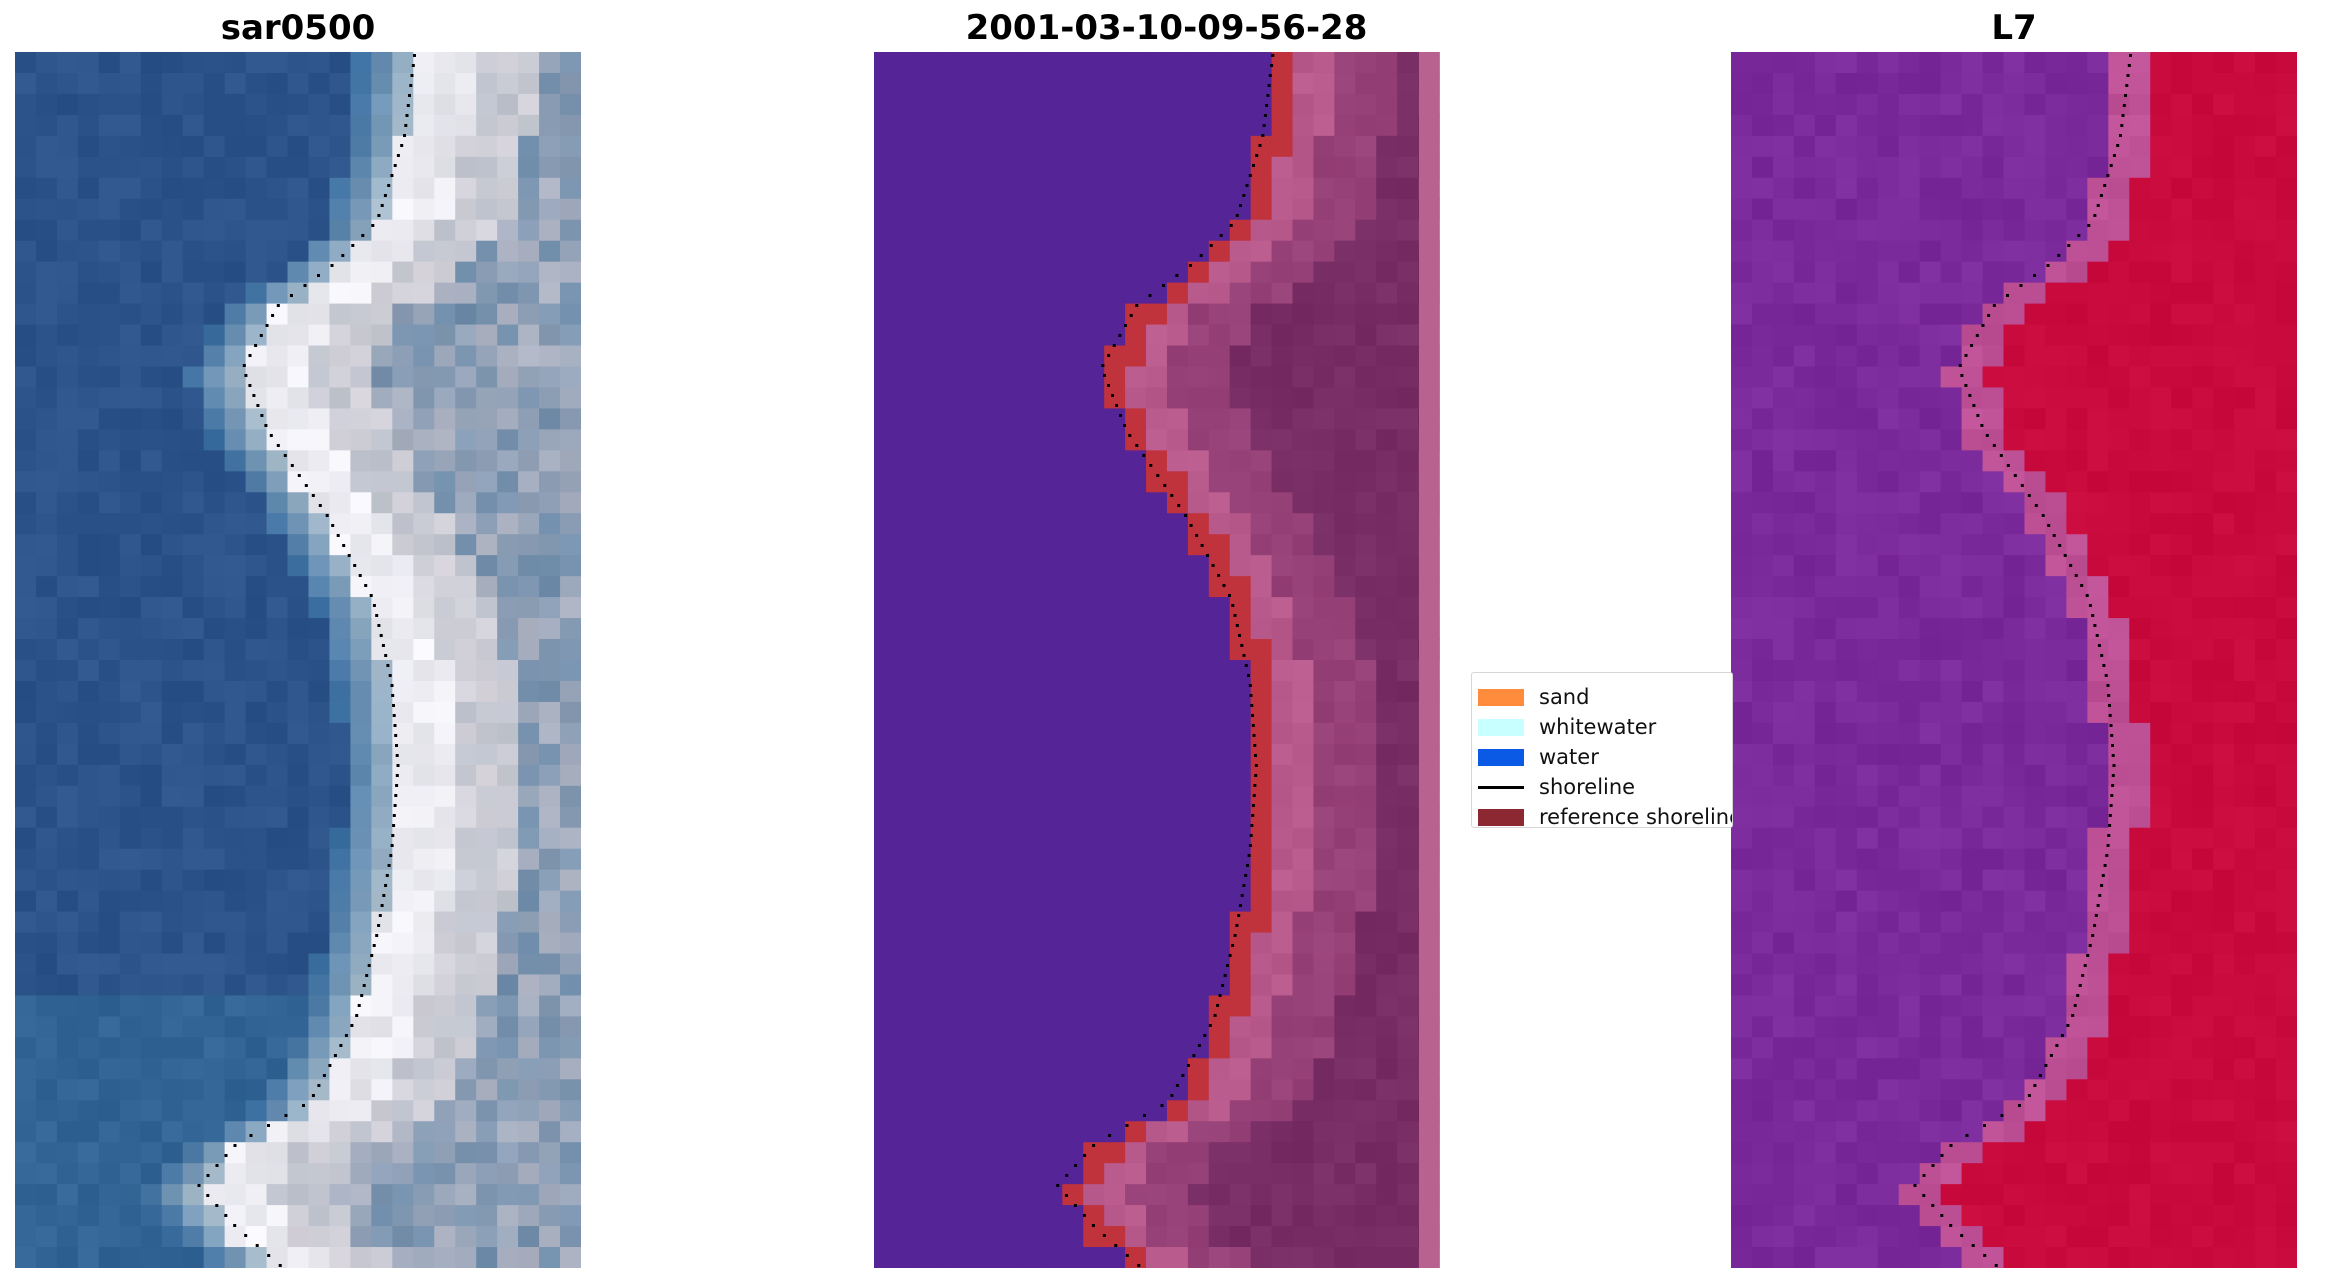 This screenshot has height=1283, width=2331. Describe the element at coordinates (1501, 697) in the screenshot. I see `legend-swatch-sand` at that location.